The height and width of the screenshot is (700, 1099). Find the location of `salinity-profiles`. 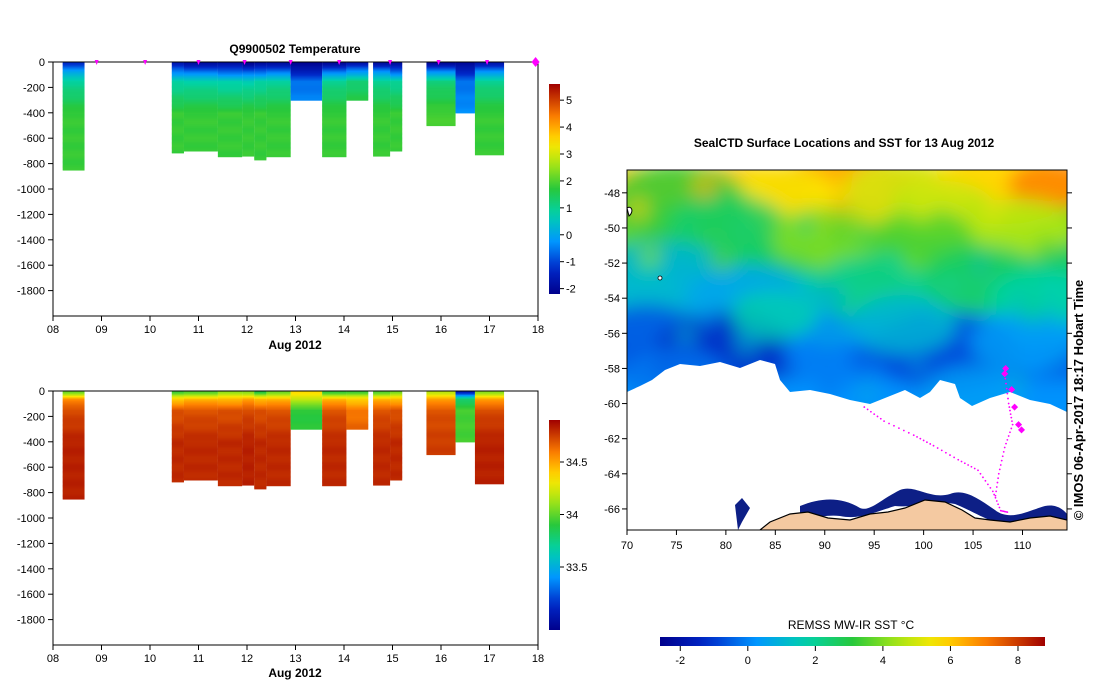

salinity-profiles is located at coordinates (283, 445).